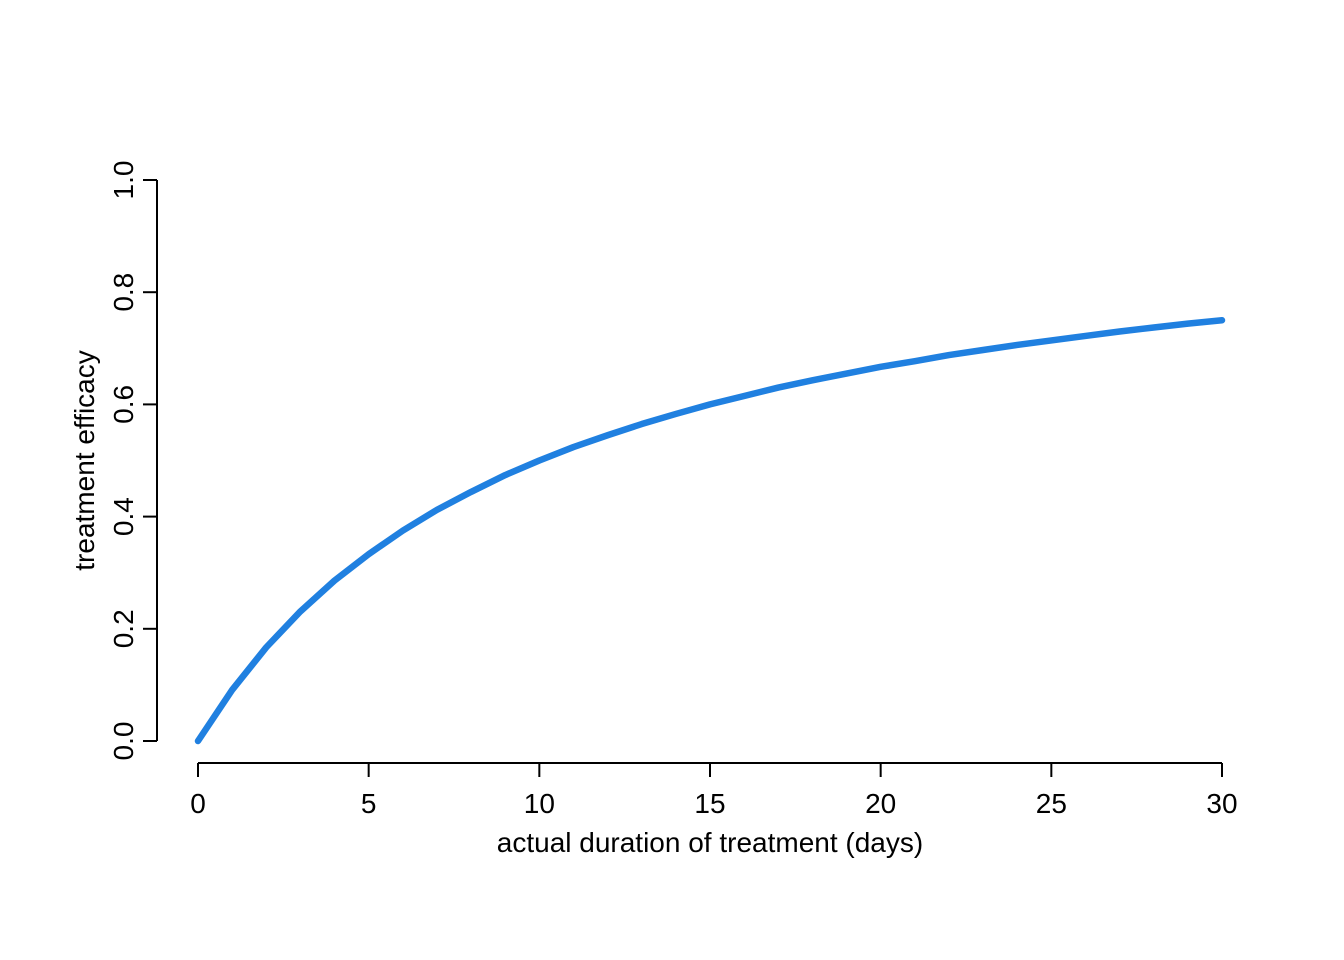  What do you see at coordinates (123, 741) in the screenshot?
I see `y-tick-label: 0.0` at bounding box center [123, 741].